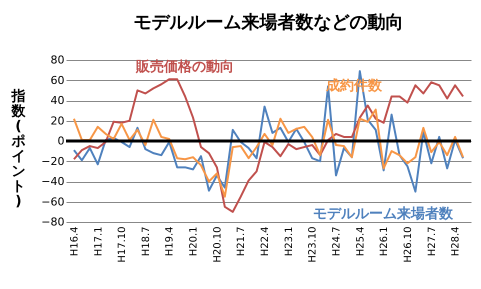 The width and height of the screenshot is (481, 289). Describe the element at coordinates (408, 244) in the screenshot. I see `x-tick-label: H26.10` at that location.